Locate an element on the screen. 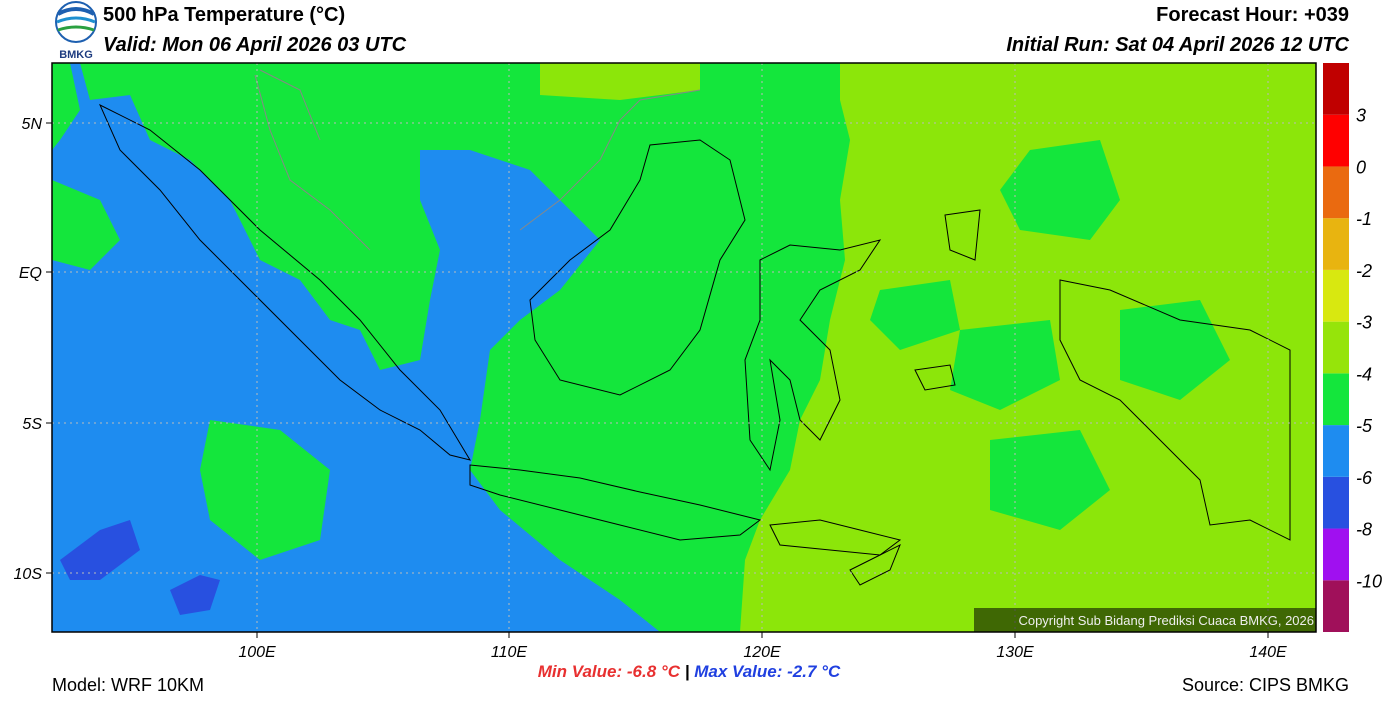 This screenshot has height=714, width=1400. min-value: -6.8 is located at coordinates (642, 671).